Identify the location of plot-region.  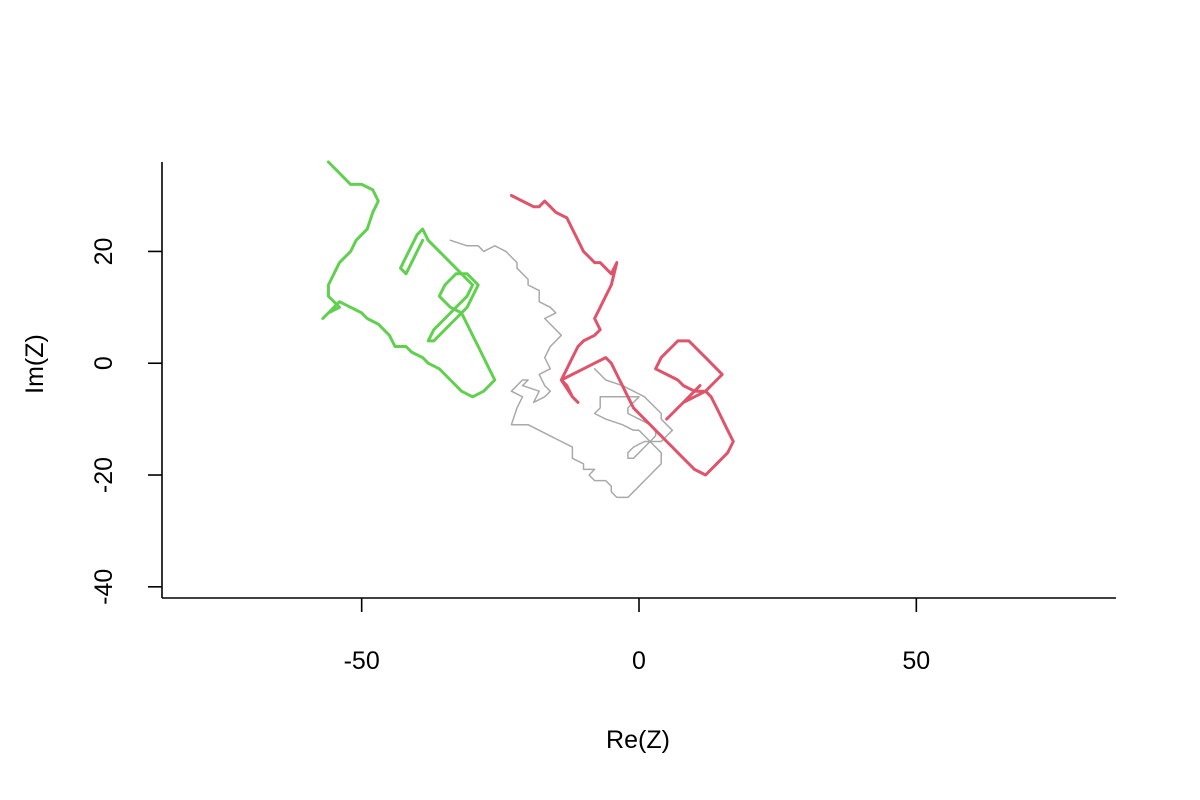
(528, 329).